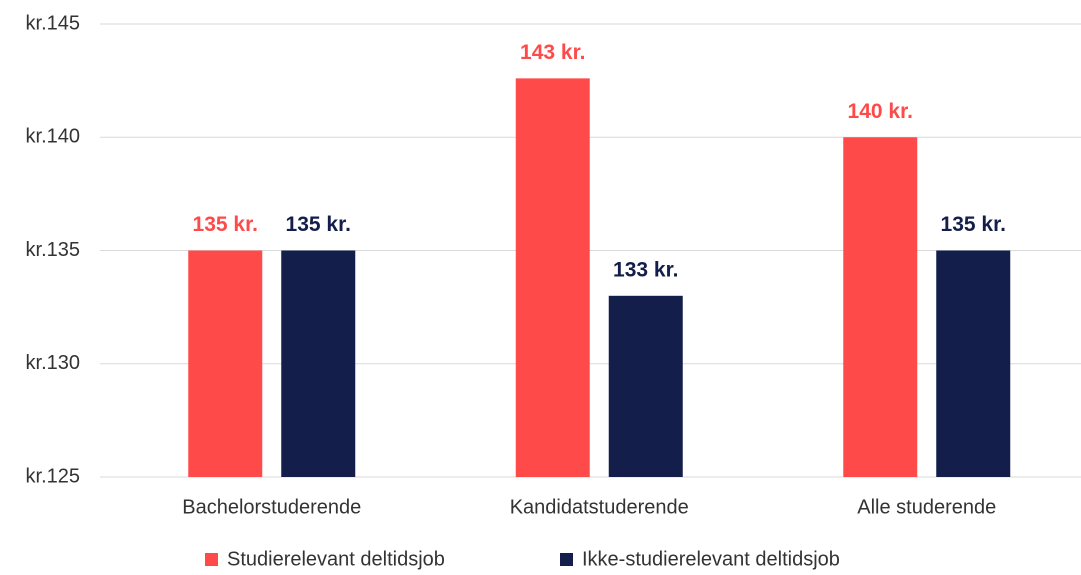 Image resolution: width=1081 pixels, height=575 pixels. Describe the element at coordinates (880, 111) in the screenshot. I see `value-label: 140 kr.` at that location.